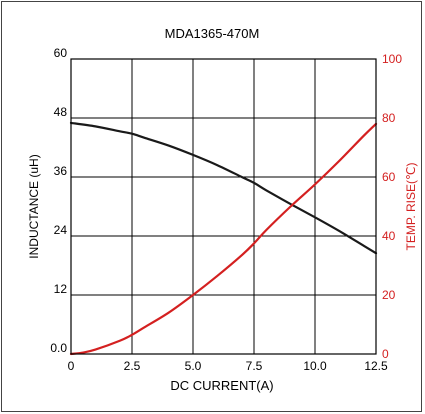 The image size is (425, 414). What do you see at coordinates (389, 118) in the screenshot?
I see `y2-tick-label: 80` at bounding box center [389, 118].